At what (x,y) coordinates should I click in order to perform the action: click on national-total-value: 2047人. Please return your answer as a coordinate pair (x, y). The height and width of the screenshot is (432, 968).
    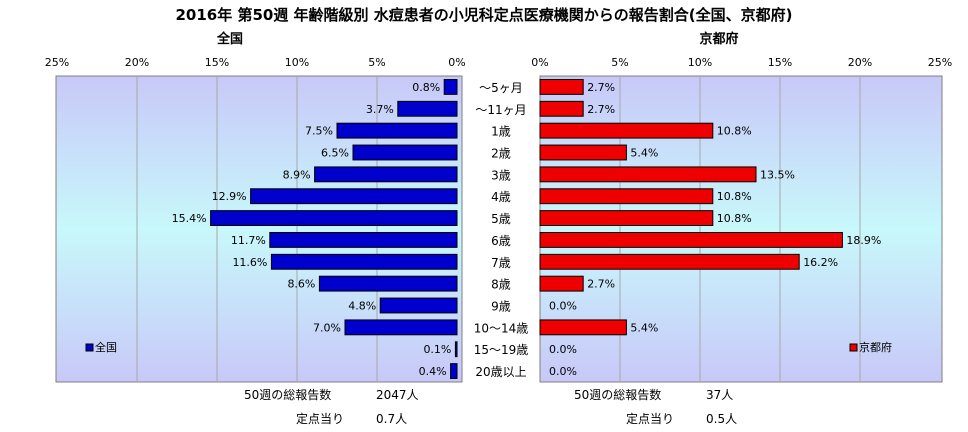
    Looking at the image, I should click on (397, 395).